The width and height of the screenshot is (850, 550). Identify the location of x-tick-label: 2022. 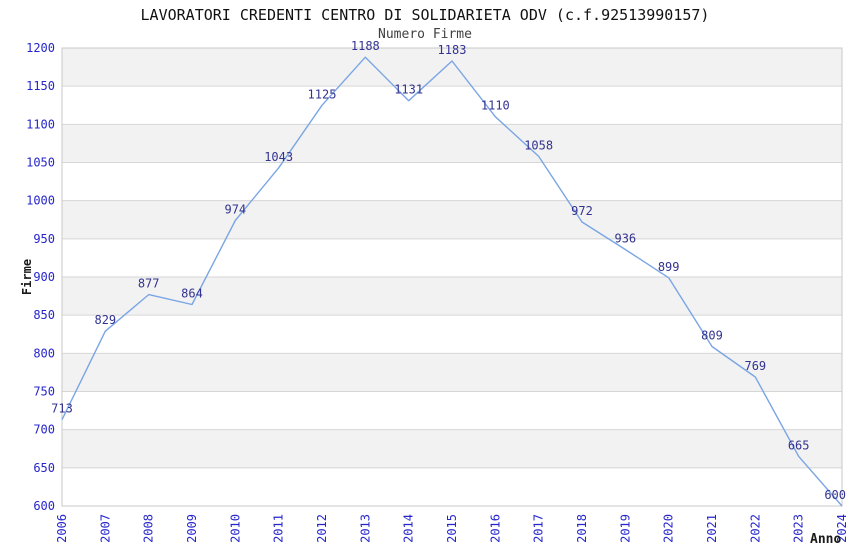
(755, 528).